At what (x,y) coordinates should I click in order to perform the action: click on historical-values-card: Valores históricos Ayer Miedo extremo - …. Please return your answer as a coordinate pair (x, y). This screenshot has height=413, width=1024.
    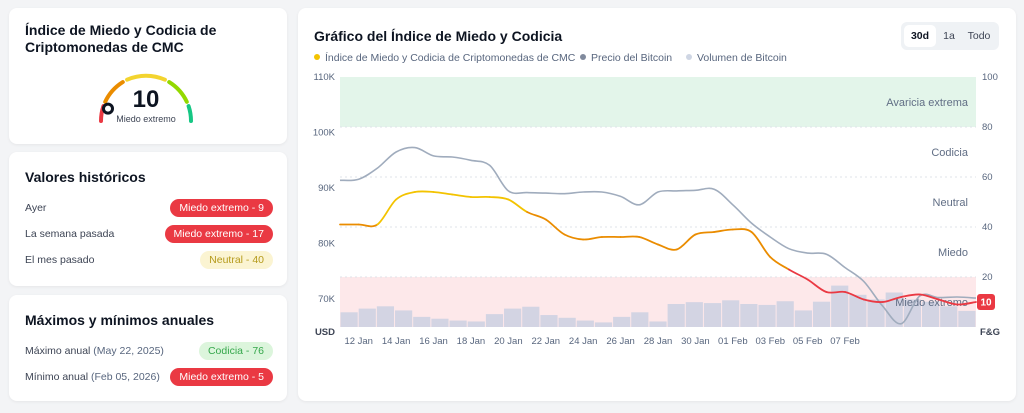
    Looking at the image, I should click on (148, 219).